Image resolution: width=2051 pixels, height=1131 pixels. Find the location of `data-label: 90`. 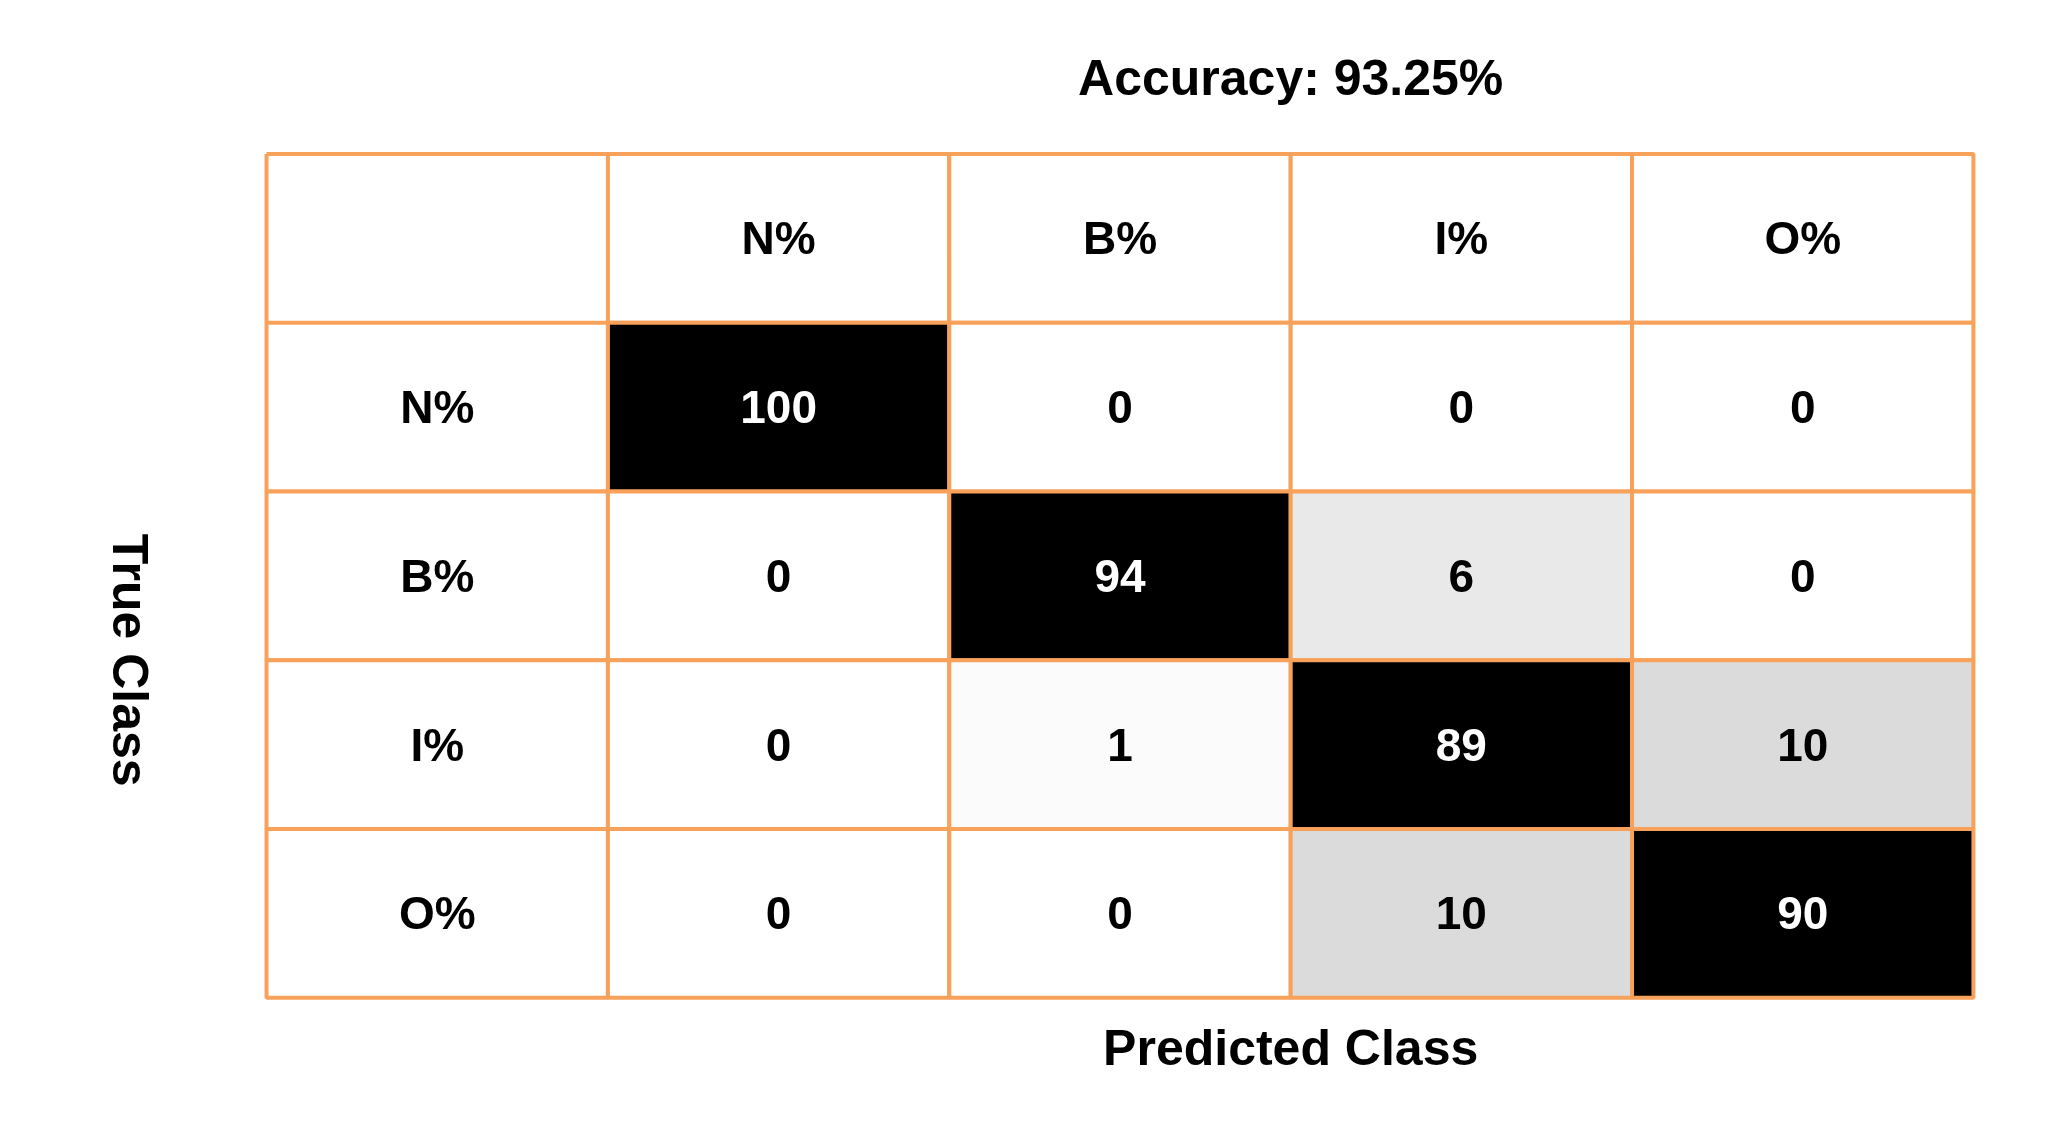

data-label: 90 is located at coordinates (1803, 913).